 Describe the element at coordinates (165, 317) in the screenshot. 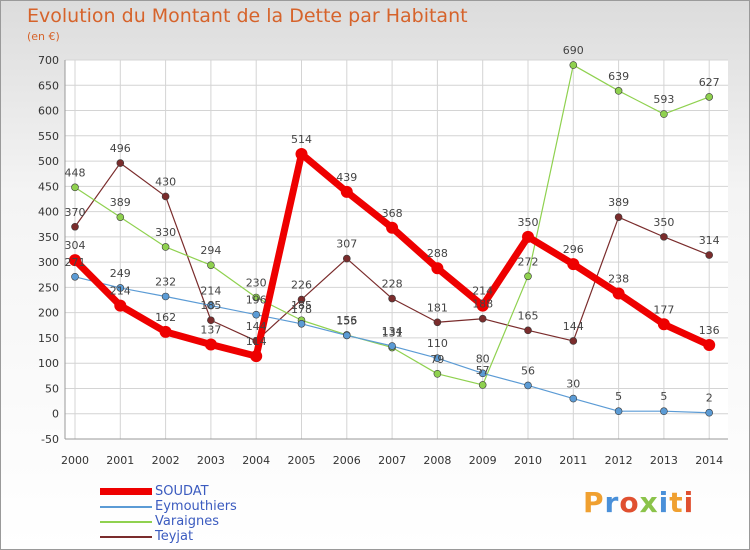

I see `data-label: 162` at that location.